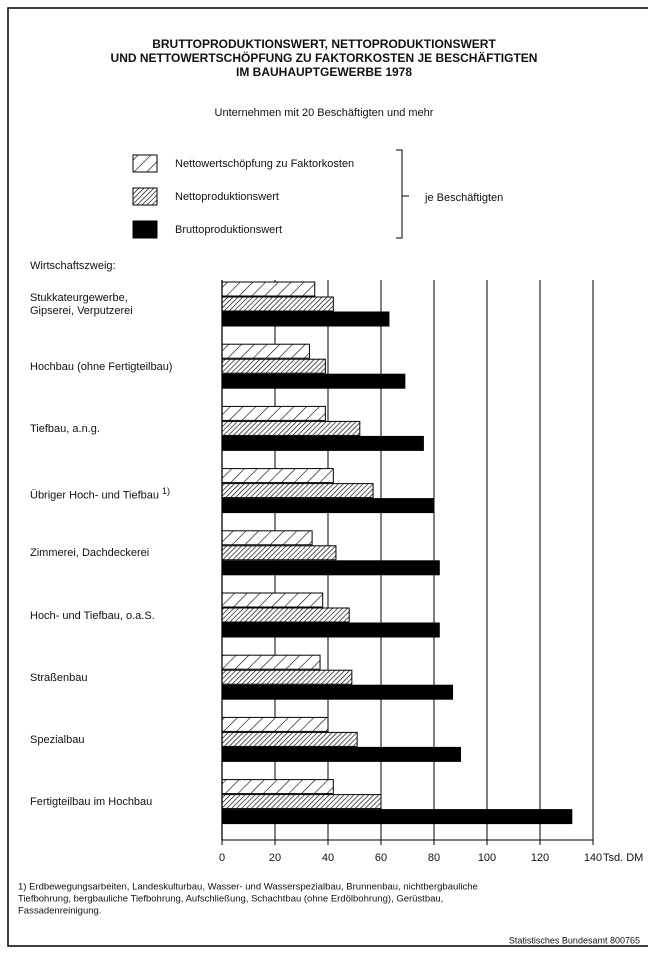 The image size is (648, 953). What do you see at coordinates (81, 304) in the screenshot?
I see `category-label: Stukkateurgewerbe, Gipserei, Verputzerei` at bounding box center [81, 304].